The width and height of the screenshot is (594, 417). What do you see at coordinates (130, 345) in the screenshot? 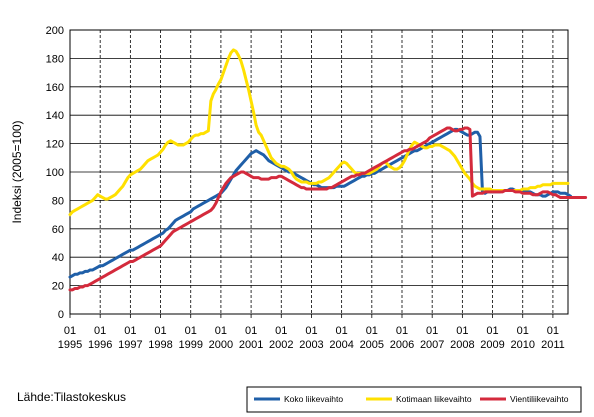
I see `x-tick-year-label: 1997` at bounding box center [130, 345].